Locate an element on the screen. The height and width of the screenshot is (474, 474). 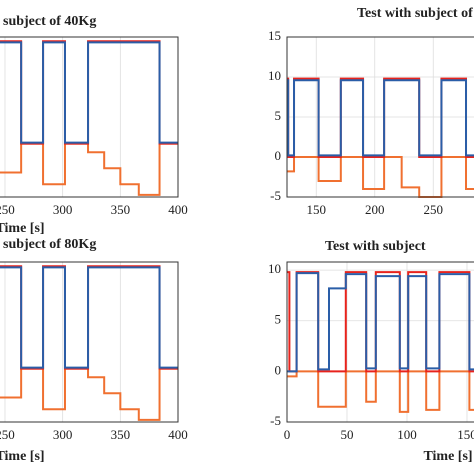
chart-title: subject of 80Kg is located at coordinates (49, 244).